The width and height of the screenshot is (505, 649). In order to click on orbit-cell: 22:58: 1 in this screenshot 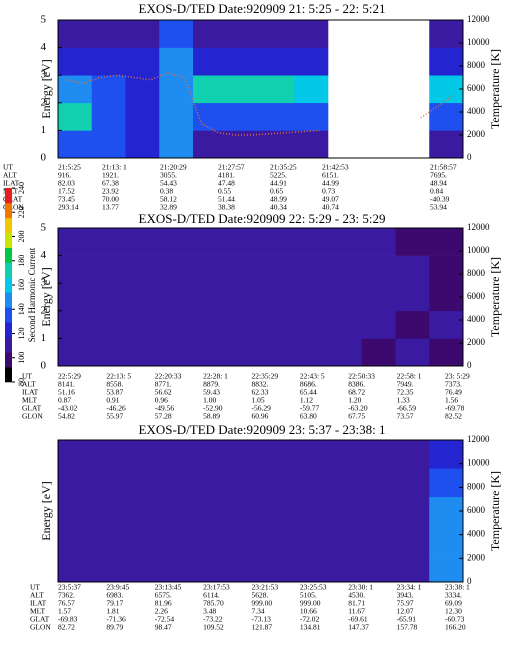, I will do `click(409, 376)`.